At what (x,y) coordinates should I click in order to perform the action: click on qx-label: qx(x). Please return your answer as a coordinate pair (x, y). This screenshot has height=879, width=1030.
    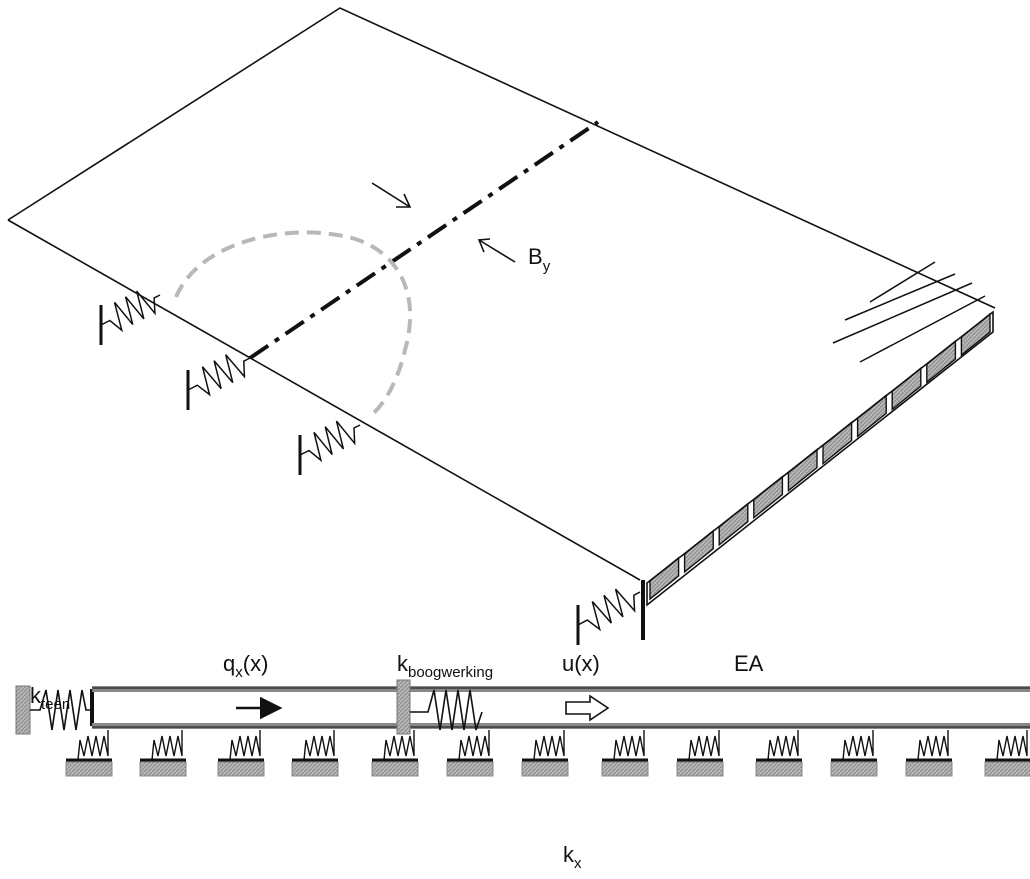
    Looking at the image, I should click on (245, 666).